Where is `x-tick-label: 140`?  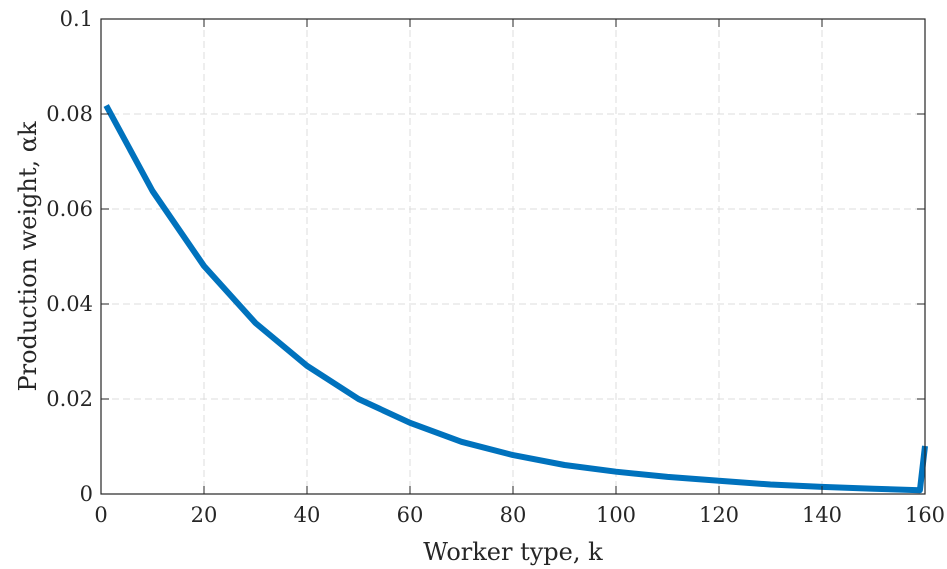 x-tick-label: 140 is located at coordinates (822, 515).